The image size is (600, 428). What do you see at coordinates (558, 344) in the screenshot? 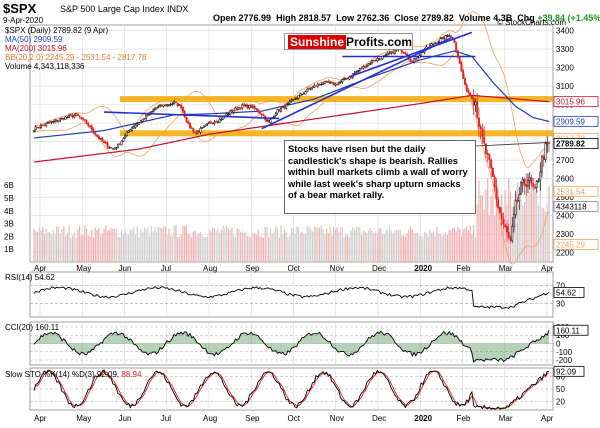
I see `cci-tick-label: 0` at bounding box center [558, 344].